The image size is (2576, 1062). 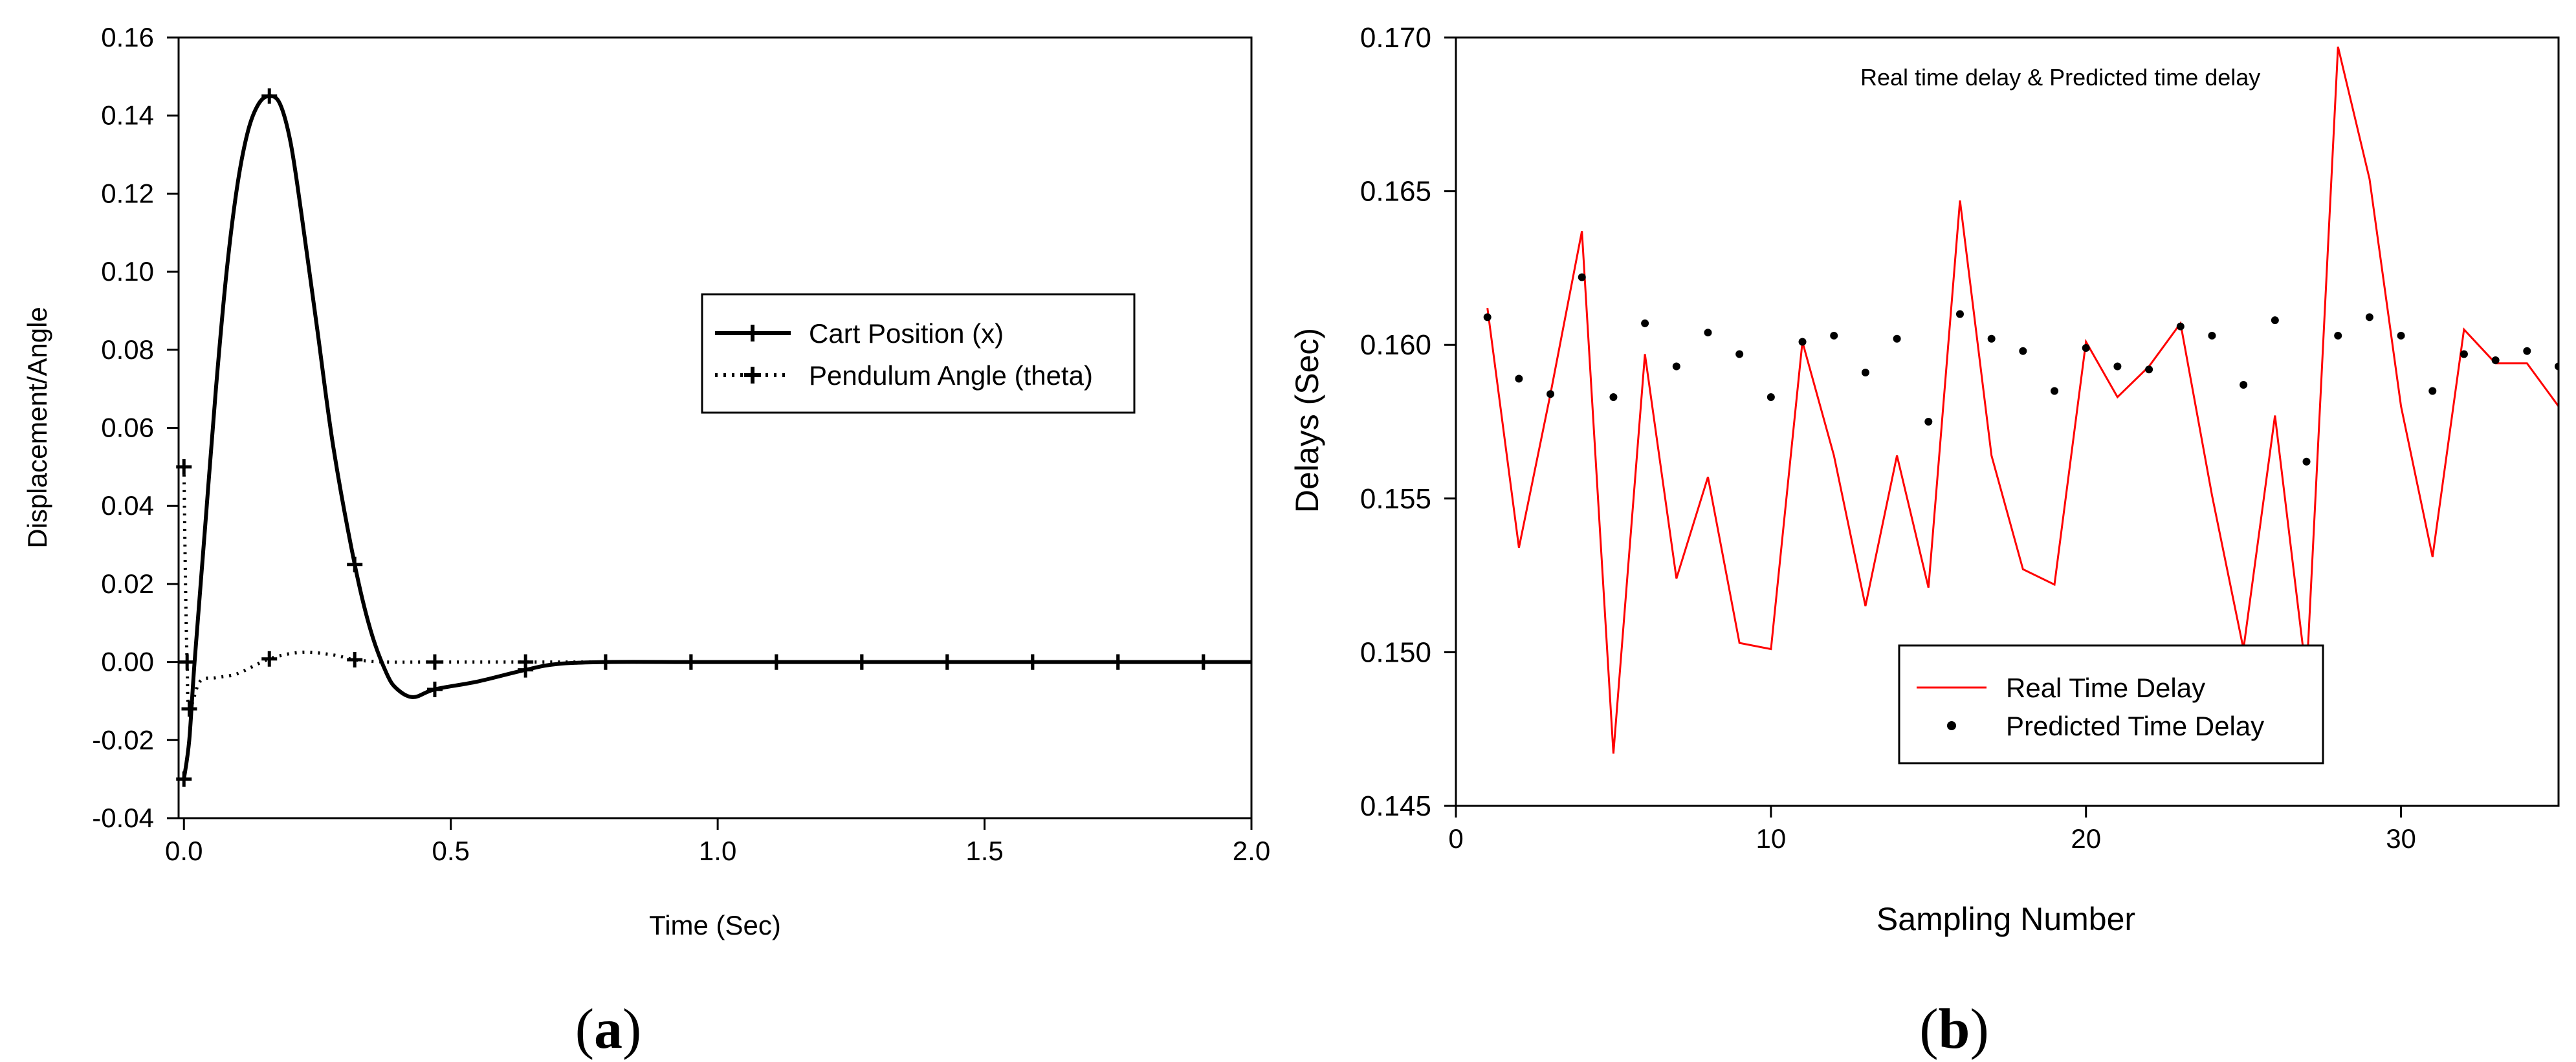 I want to click on panel-b-x-tick-label: 30, so click(x=2401, y=838).